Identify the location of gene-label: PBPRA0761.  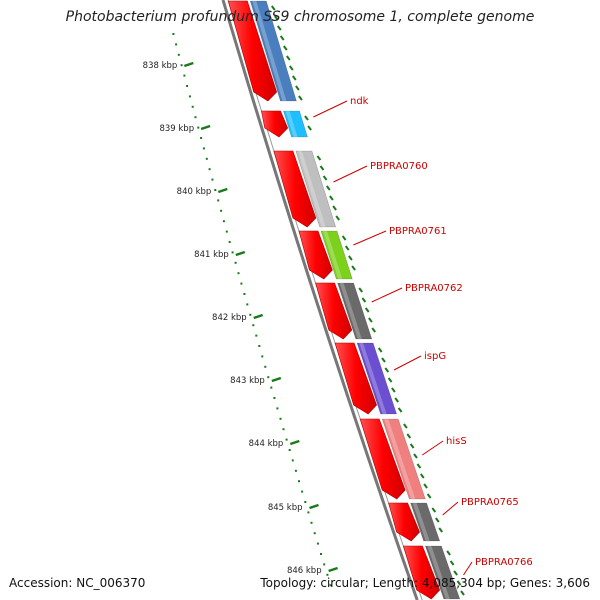
(418, 231).